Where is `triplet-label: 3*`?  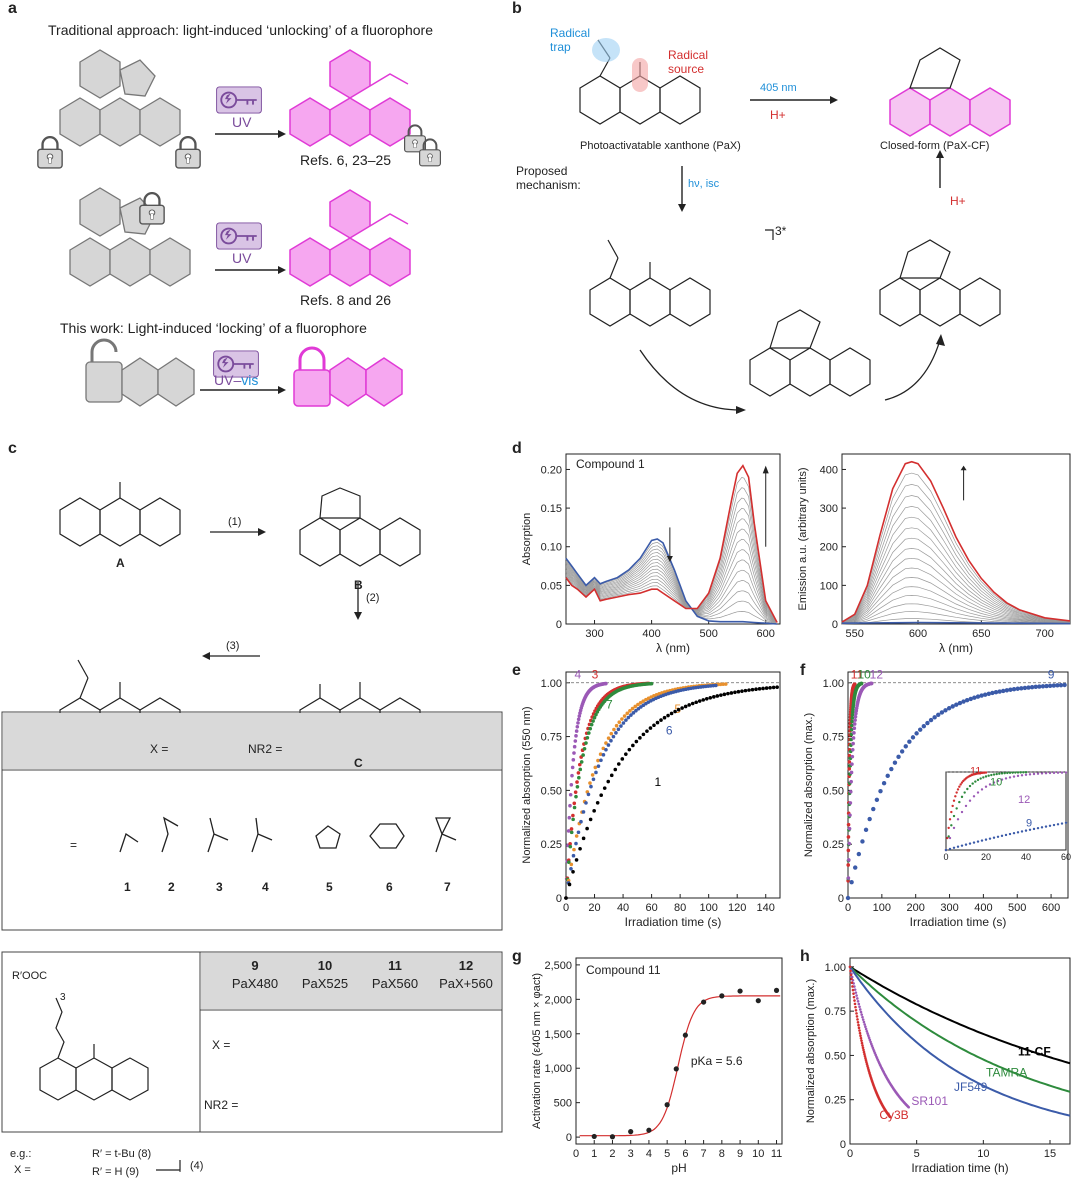
triplet-label: 3* is located at coordinates (781, 231).